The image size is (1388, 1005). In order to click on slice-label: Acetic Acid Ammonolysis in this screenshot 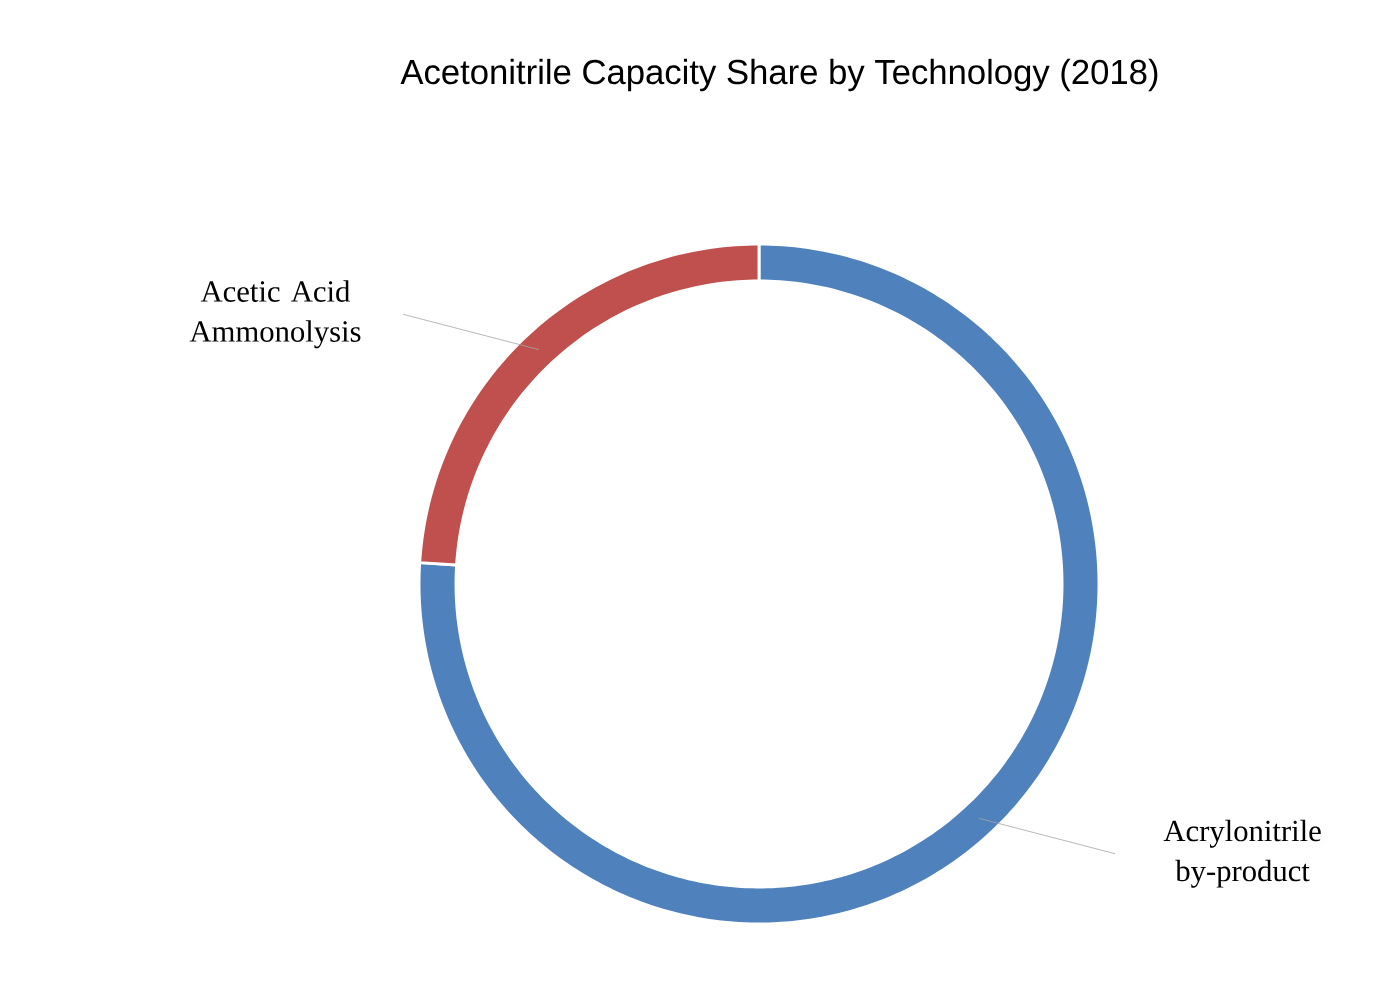, I will do `click(275, 314)`.